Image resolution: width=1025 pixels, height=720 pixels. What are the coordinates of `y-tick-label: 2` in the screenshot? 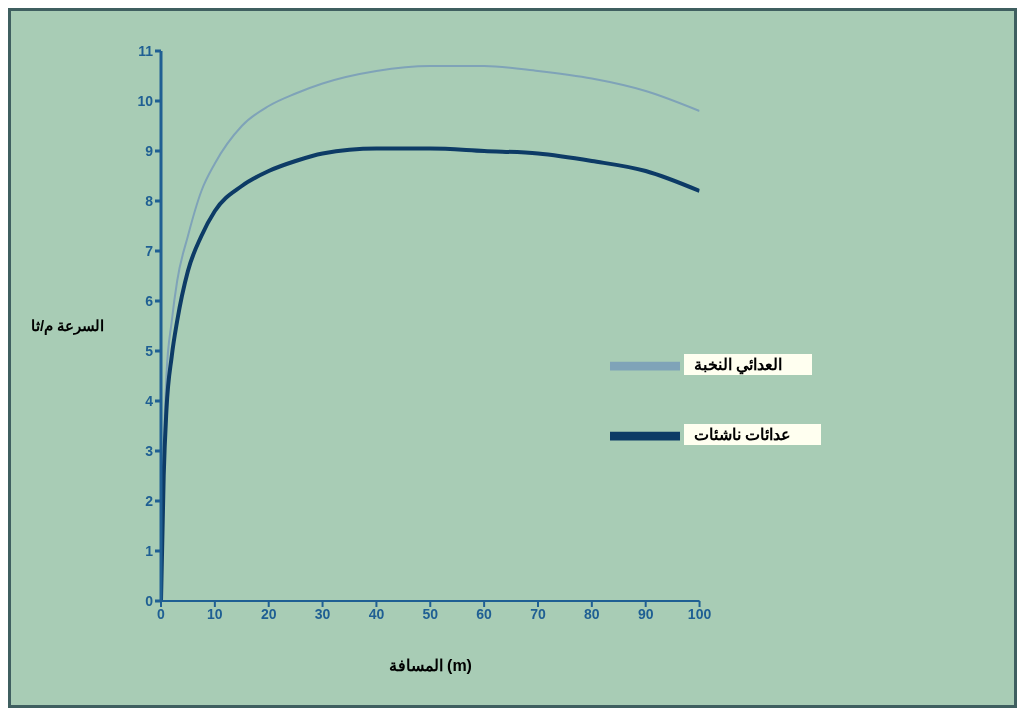 It's located at (149, 500).